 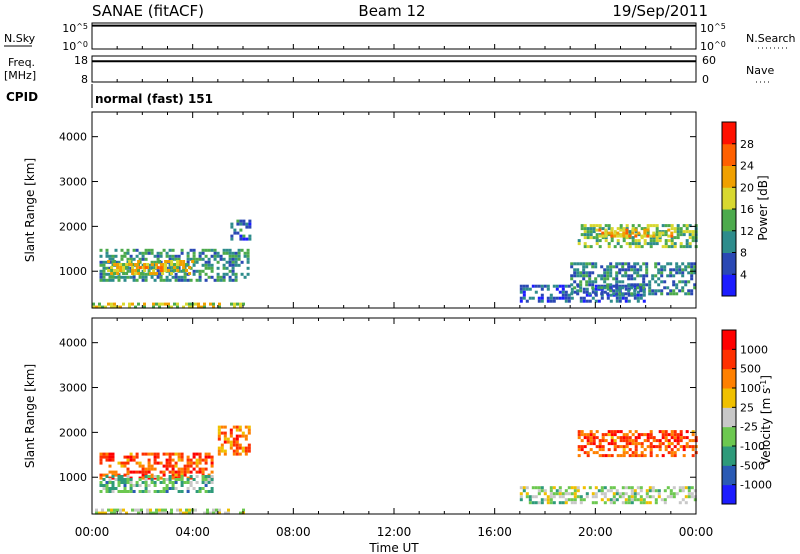 What do you see at coordinates (394, 532) in the screenshot?
I see `x-tick-label: 12:00` at bounding box center [394, 532].